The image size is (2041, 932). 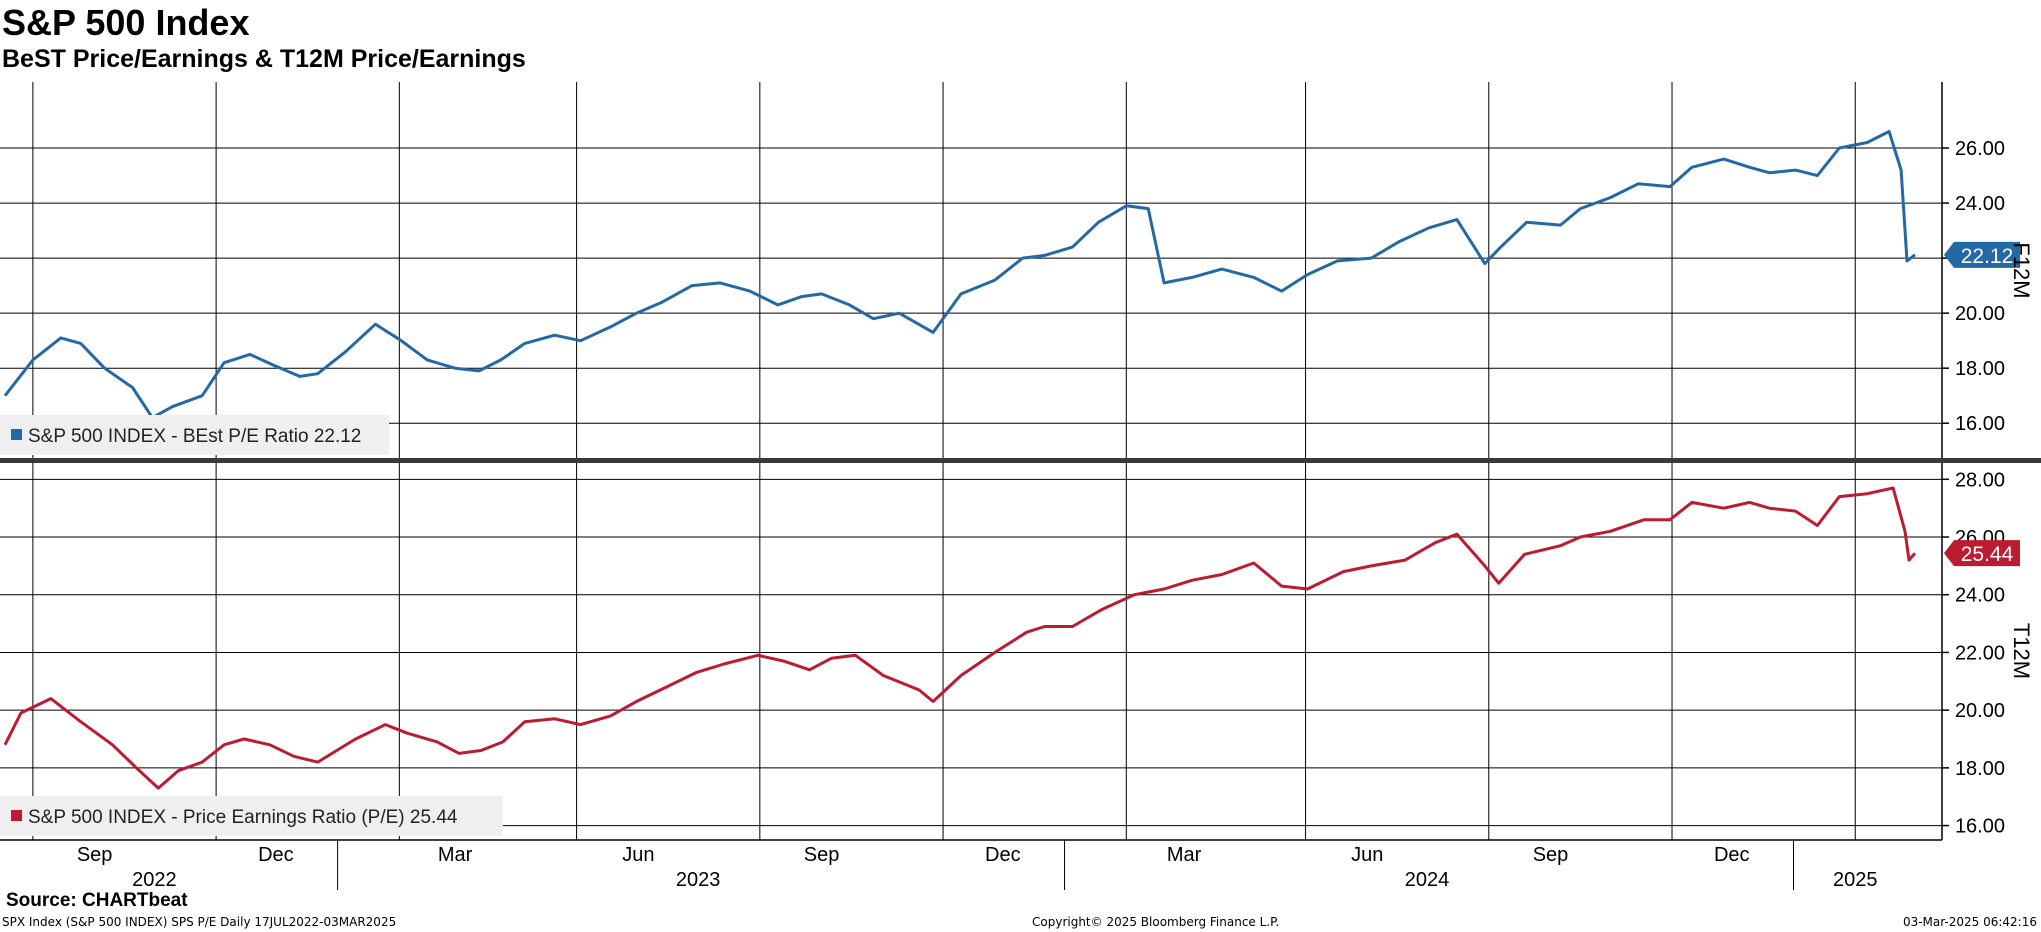 What do you see at coordinates (2021, 651) in the screenshot?
I see `axis-name-label: T12M` at bounding box center [2021, 651].